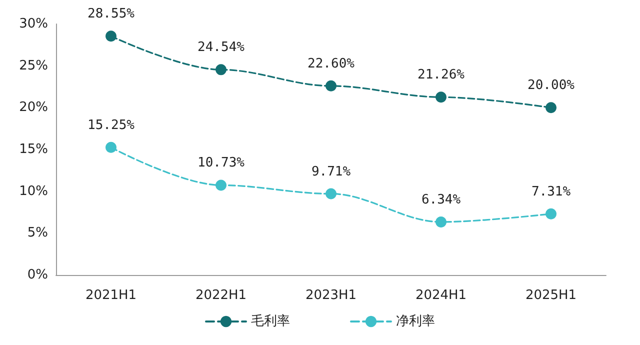 The height and width of the screenshot is (345, 640). I want to click on y-tick-label: 15%, so click(33, 149).